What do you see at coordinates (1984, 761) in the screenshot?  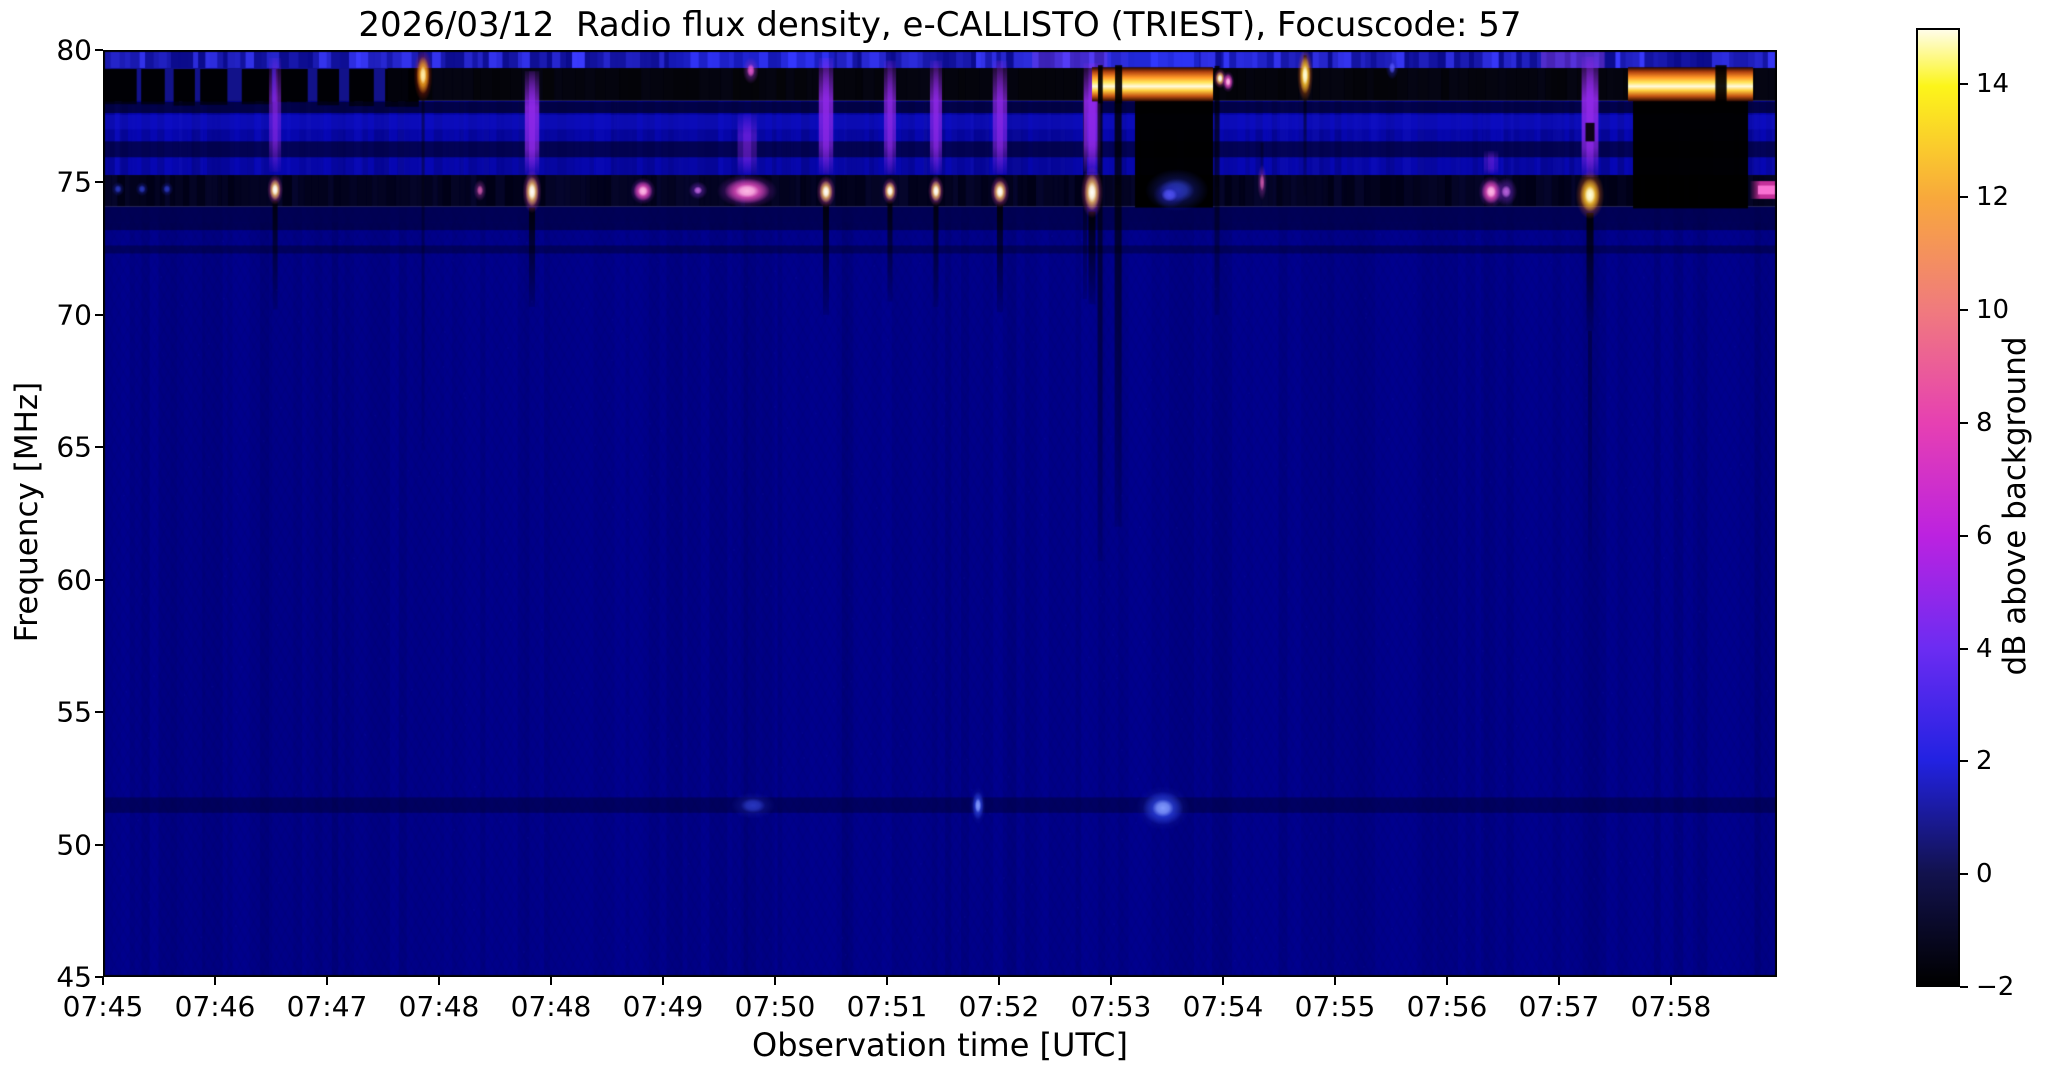 I see `colorbar-tick-label: 2` at bounding box center [1984, 761].